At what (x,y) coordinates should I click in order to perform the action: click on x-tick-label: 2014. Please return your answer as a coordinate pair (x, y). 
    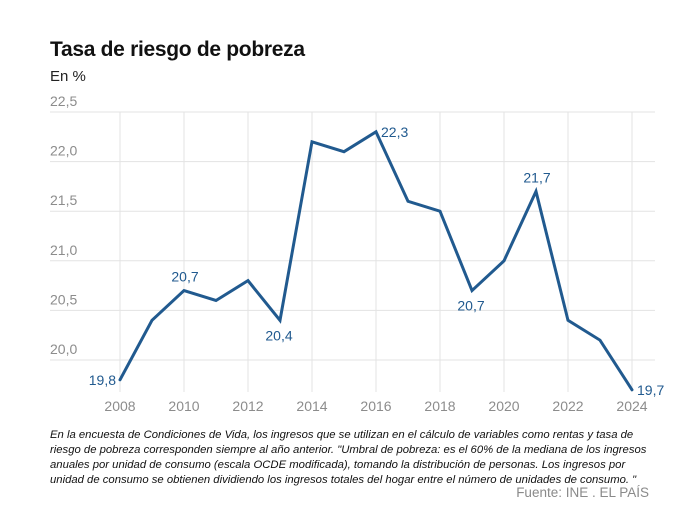
    Looking at the image, I should click on (311, 406).